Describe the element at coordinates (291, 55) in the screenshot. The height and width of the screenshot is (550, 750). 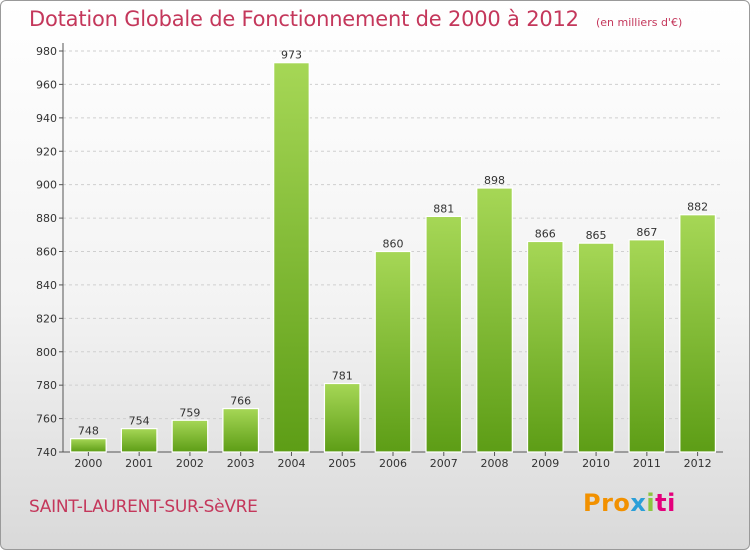
I see `data-label: 973` at that location.